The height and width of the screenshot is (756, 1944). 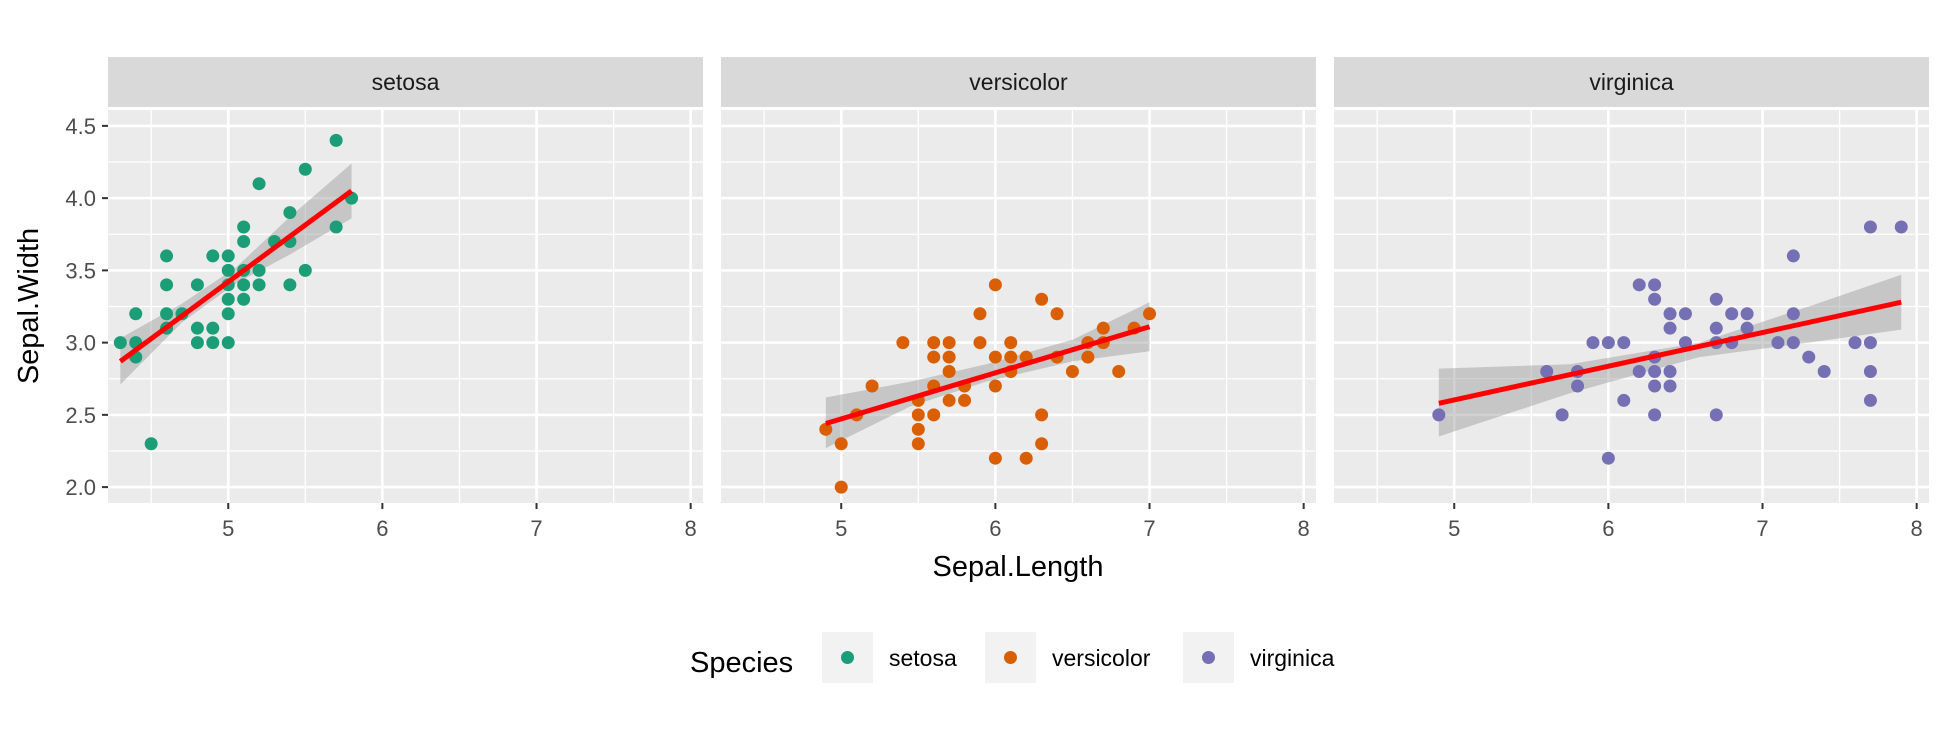 I want to click on y-tick-label: 3.5, so click(x=80, y=270).